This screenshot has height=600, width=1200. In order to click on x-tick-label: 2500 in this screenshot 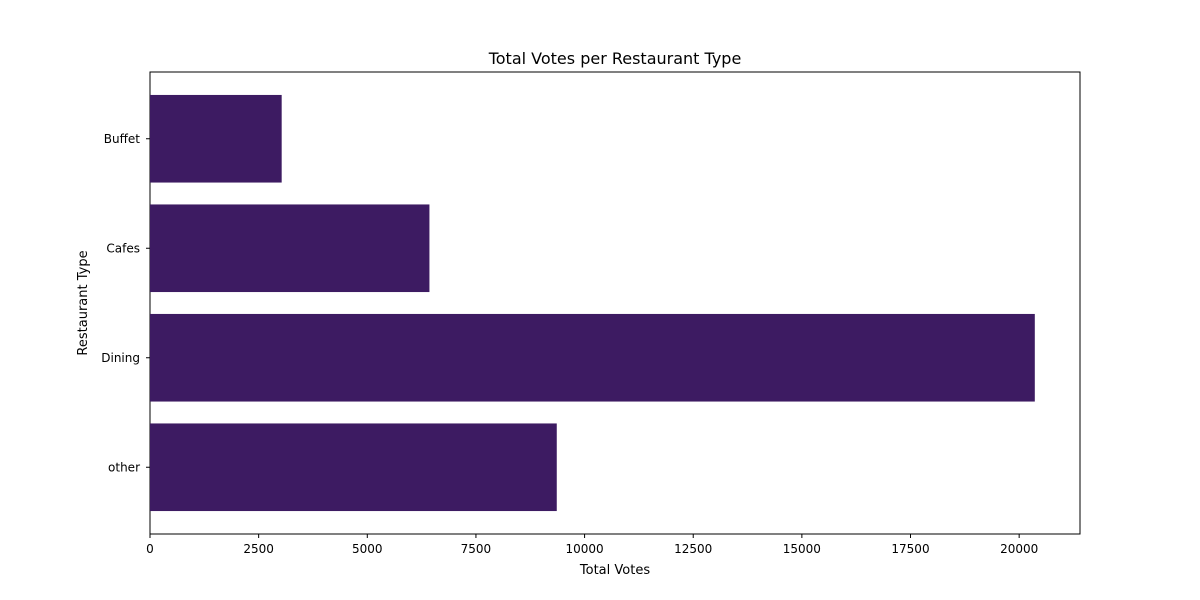, I will do `click(258, 549)`.